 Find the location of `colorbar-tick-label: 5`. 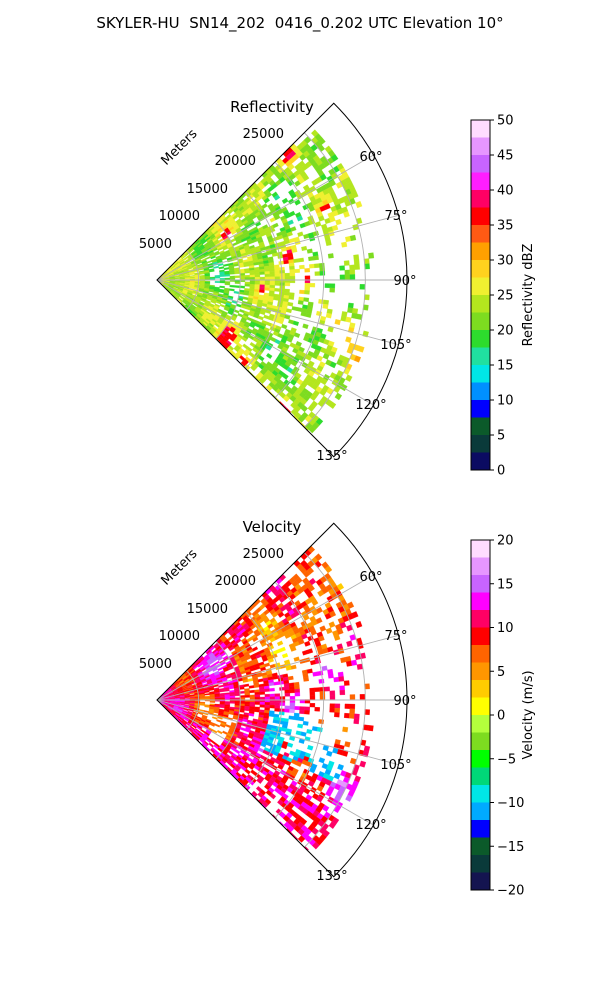

colorbar-tick-label: 5 is located at coordinates (501, 672).